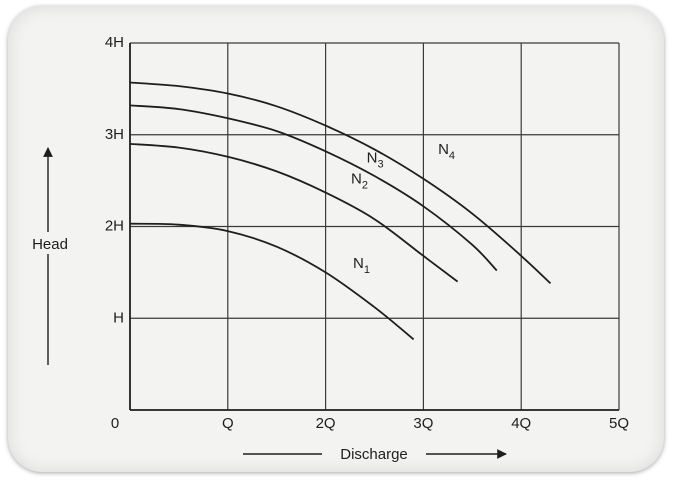  I want to click on y-tick-label: H, so click(118, 317).